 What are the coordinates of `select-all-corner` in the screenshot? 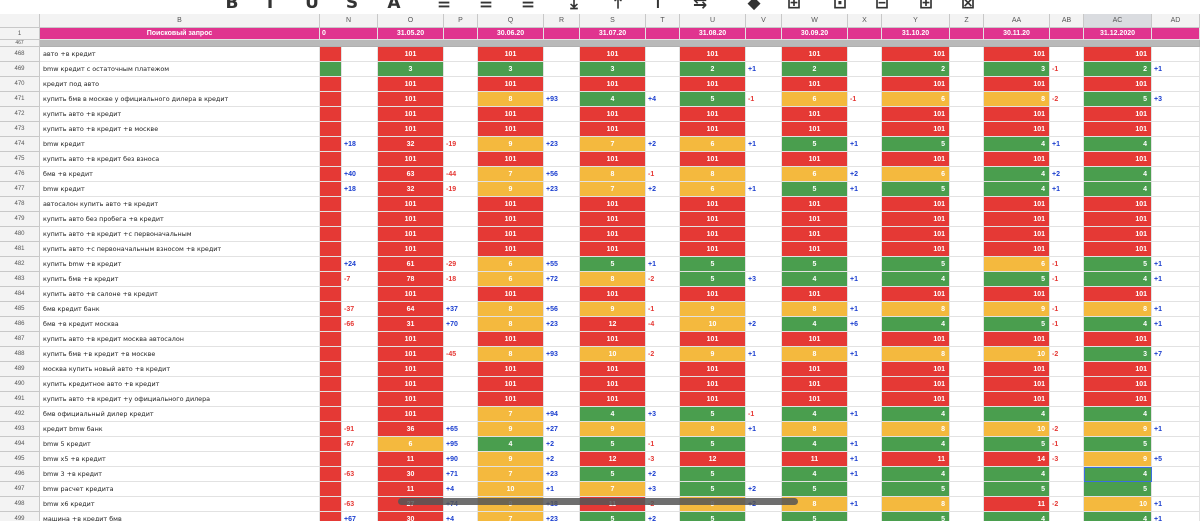 It's located at (20, 21).